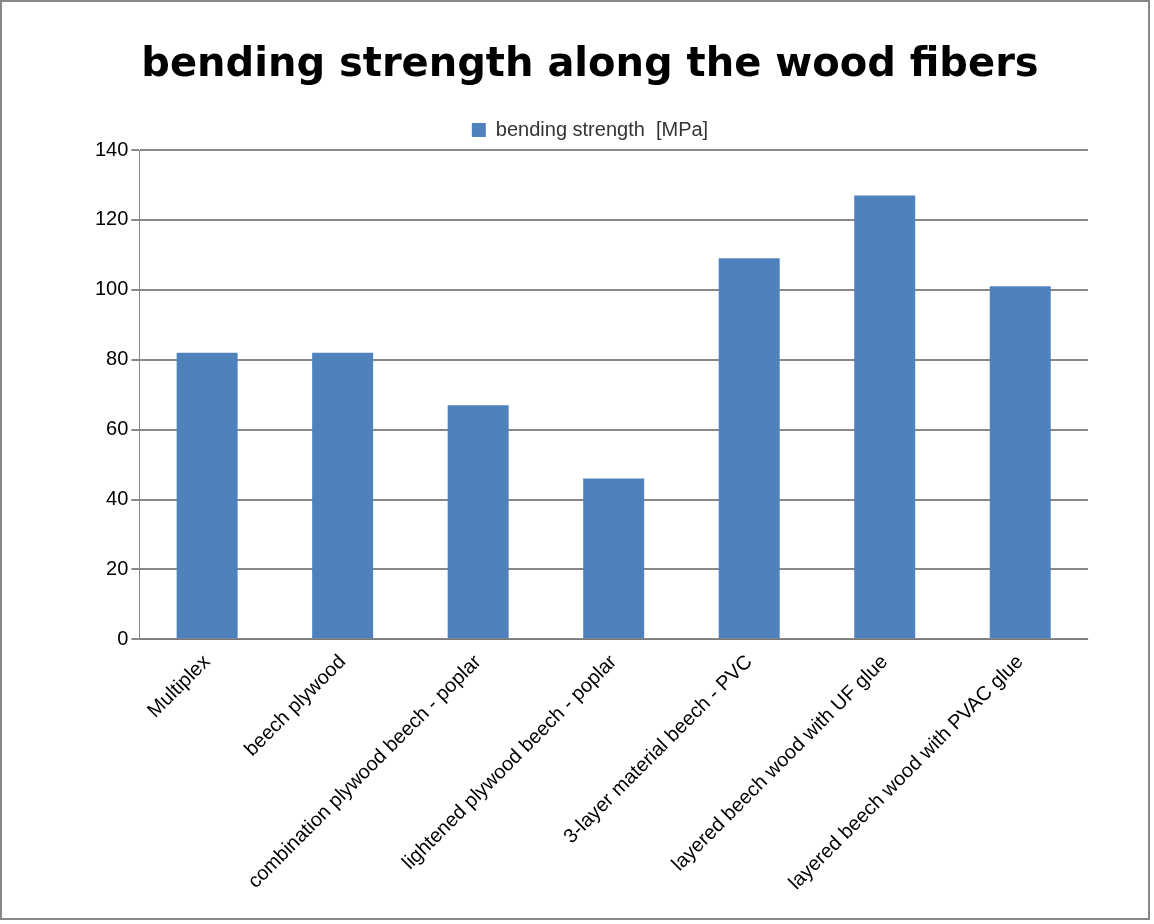 The image size is (1154, 924). Describe the element at coordinates (111, 288) in the screenshot. I see `y-tick-label: 100` at that location.